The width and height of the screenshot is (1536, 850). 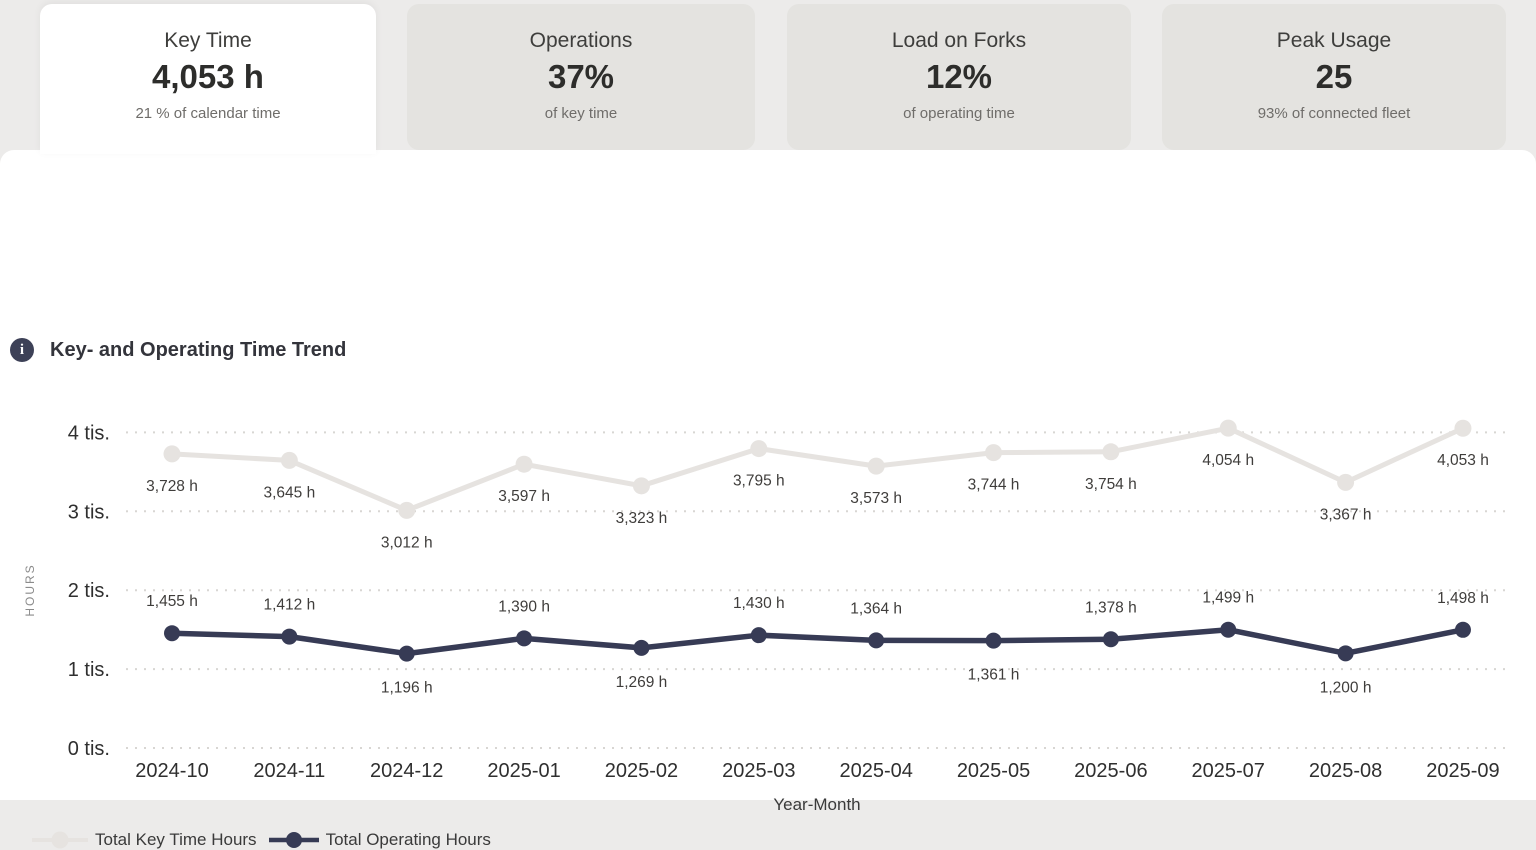 I want to click on svg-text: 2025-09, so click(x=1462, y=771).